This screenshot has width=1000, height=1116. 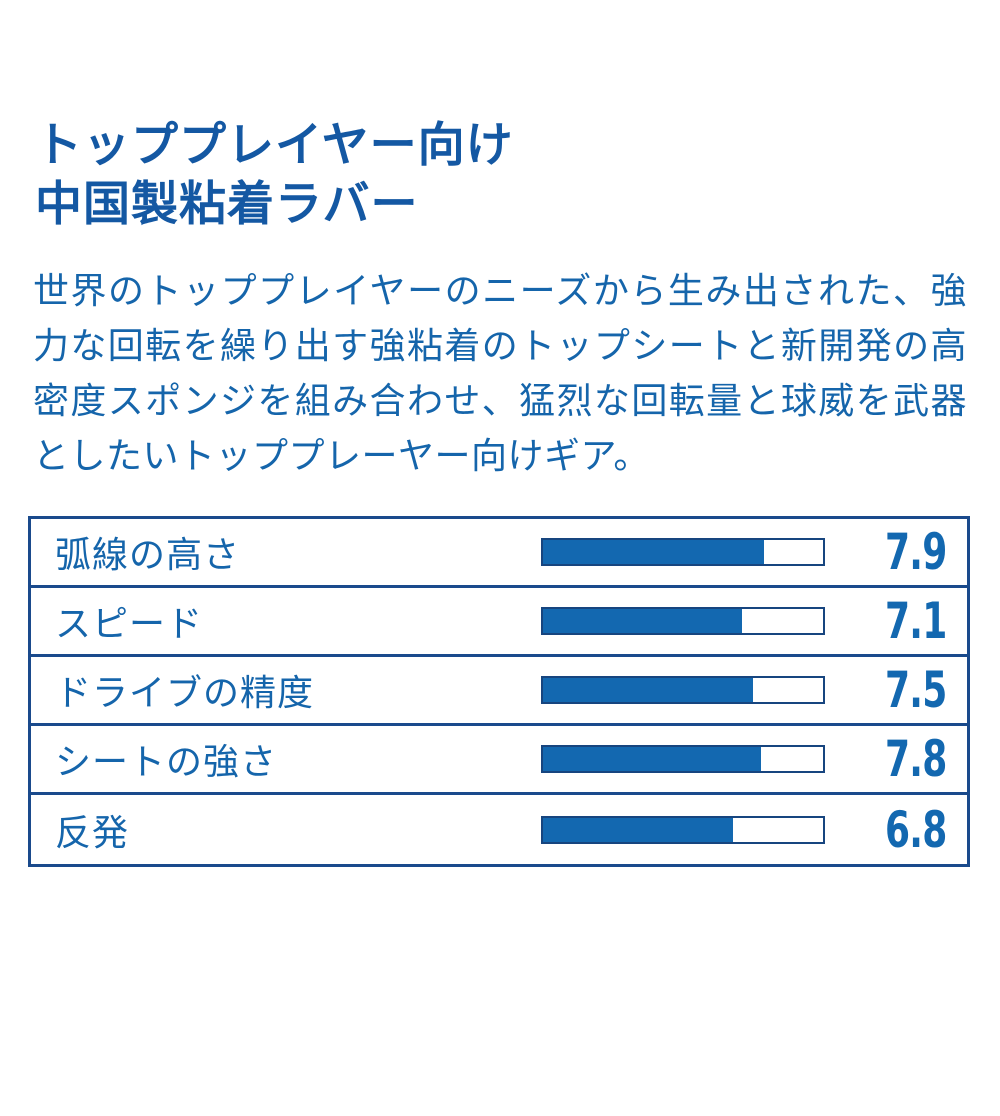 What do you see at coordinates (916, 759) in the screenshot?
I see `rating-value-number: 7.8` at bounding box center [916, 759].